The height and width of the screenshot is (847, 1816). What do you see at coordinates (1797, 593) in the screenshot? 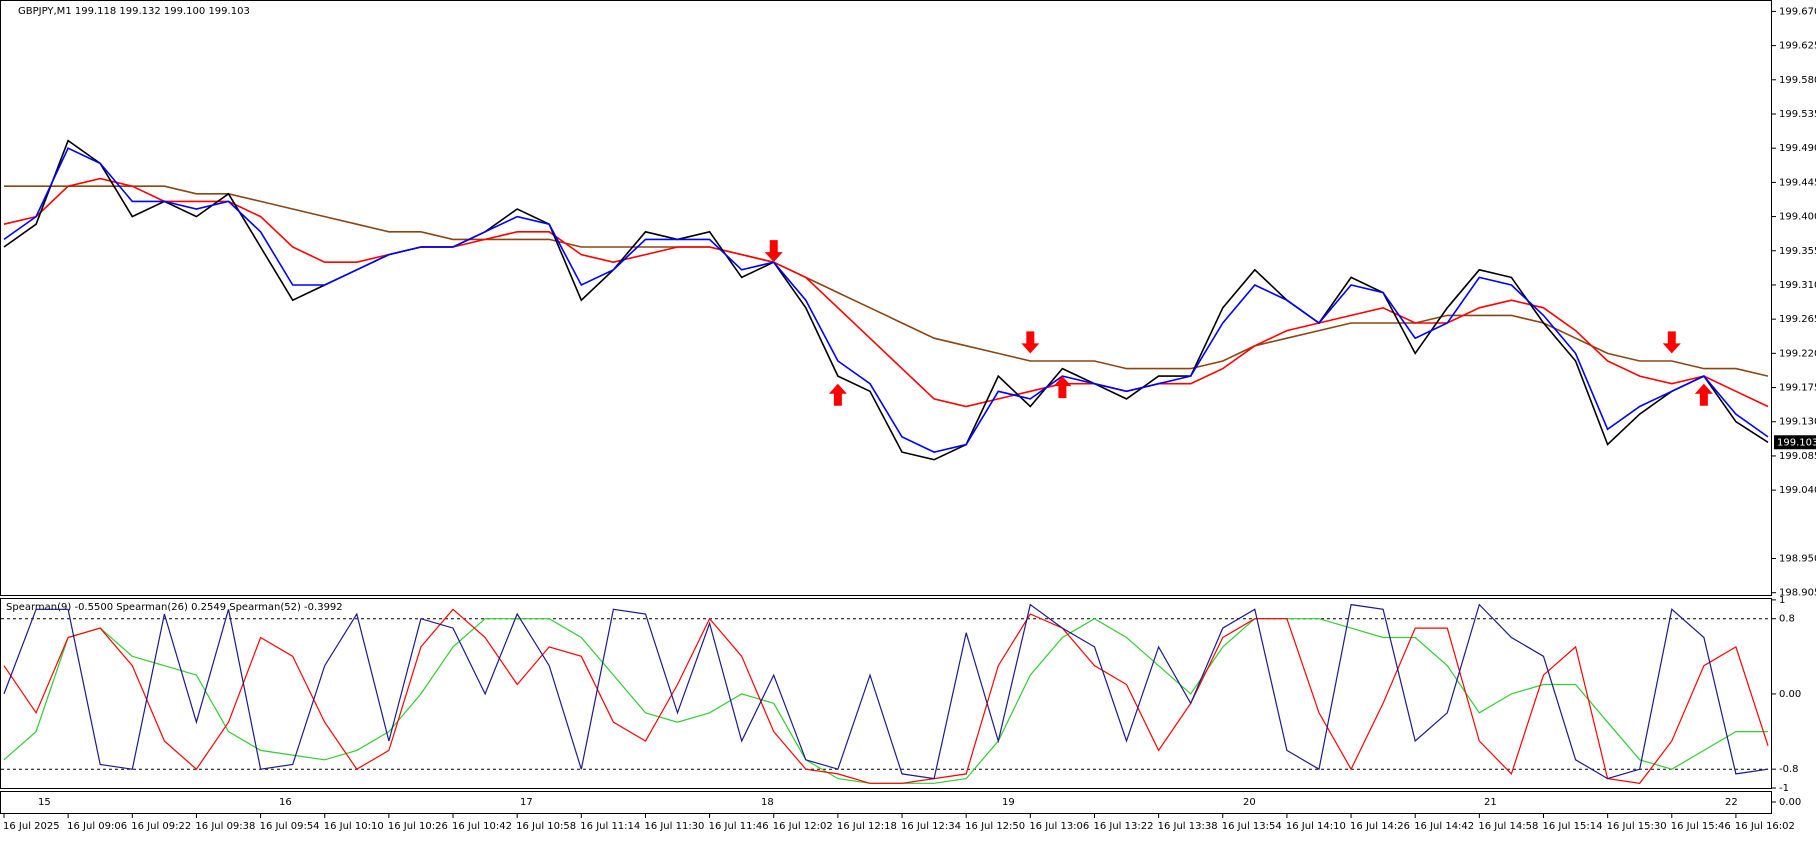
I see `price-tick-label: 198.905` at bounding box center [1797, 593].